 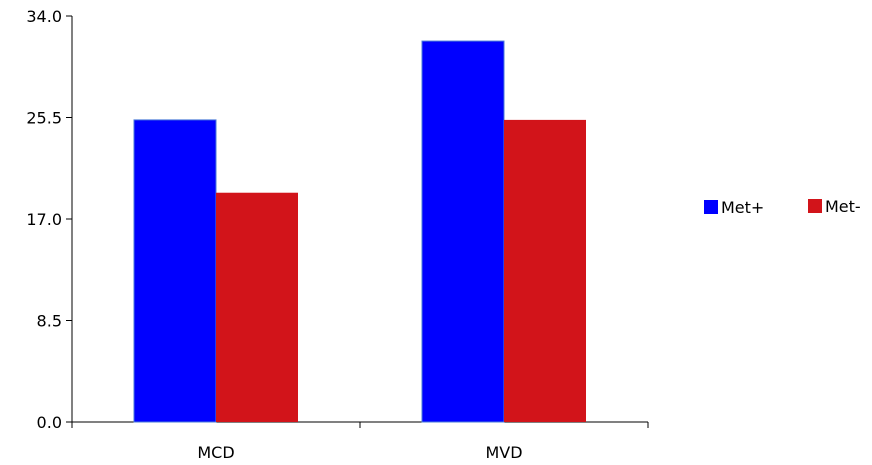 I want to click on x-axis-ticks: MCD MVD, so click(x=360, y=442).